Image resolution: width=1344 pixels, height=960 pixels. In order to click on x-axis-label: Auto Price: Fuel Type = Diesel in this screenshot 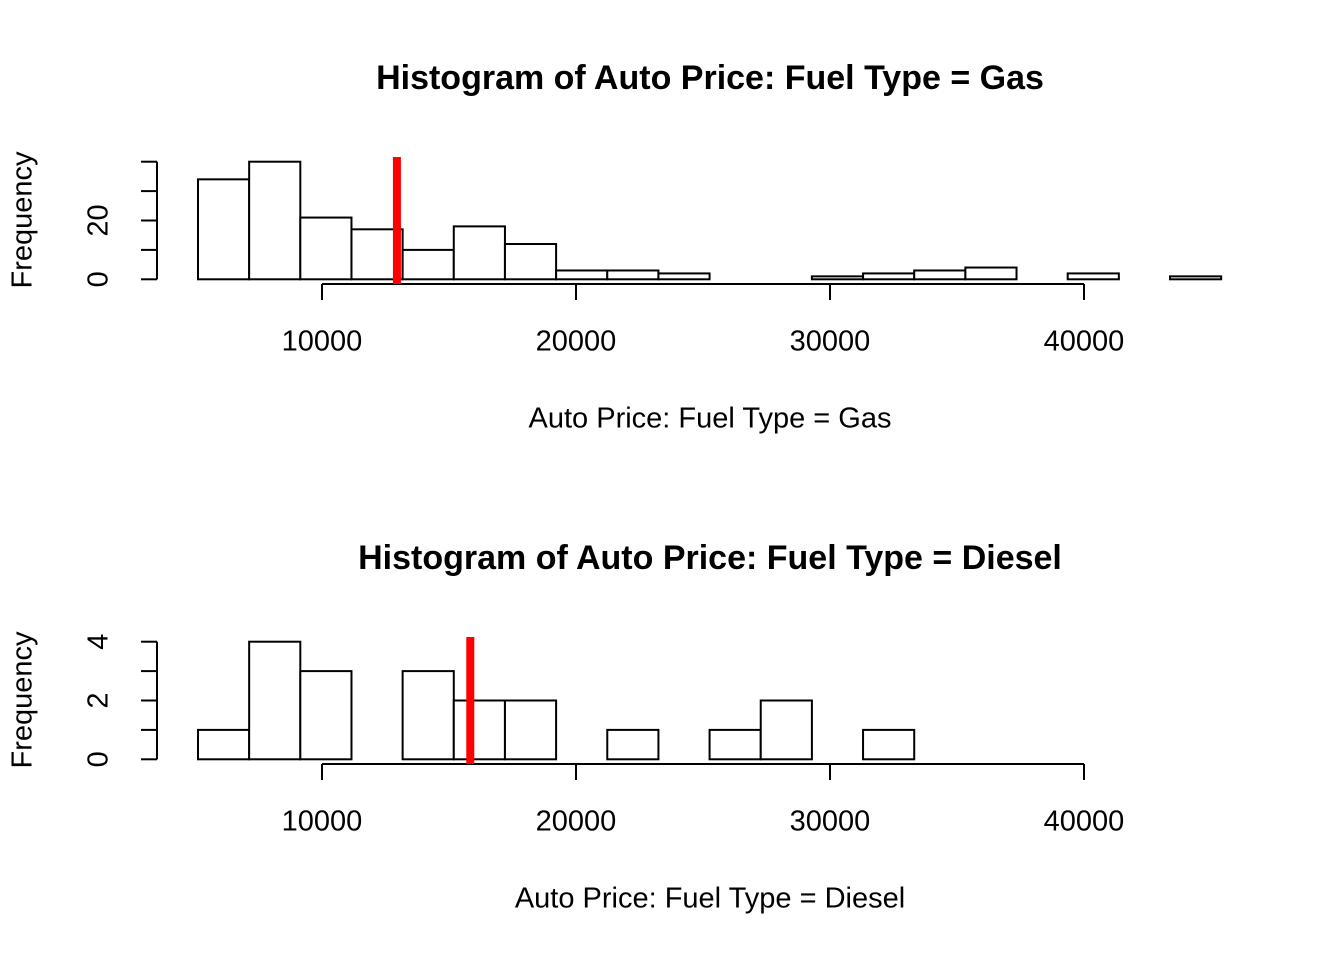, I will do `click(710, 899)`.